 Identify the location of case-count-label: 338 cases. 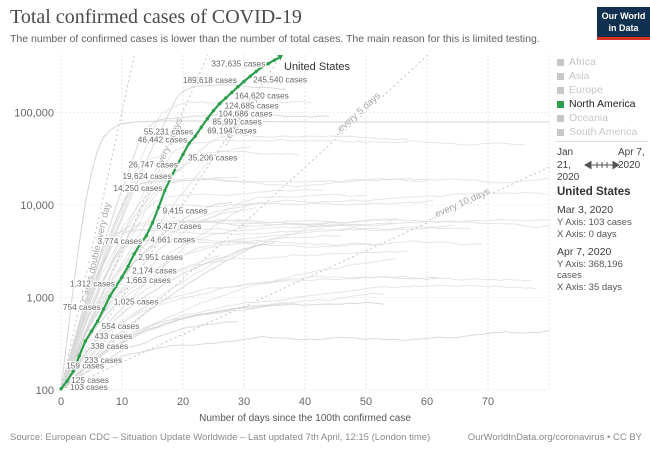
(109, 346).